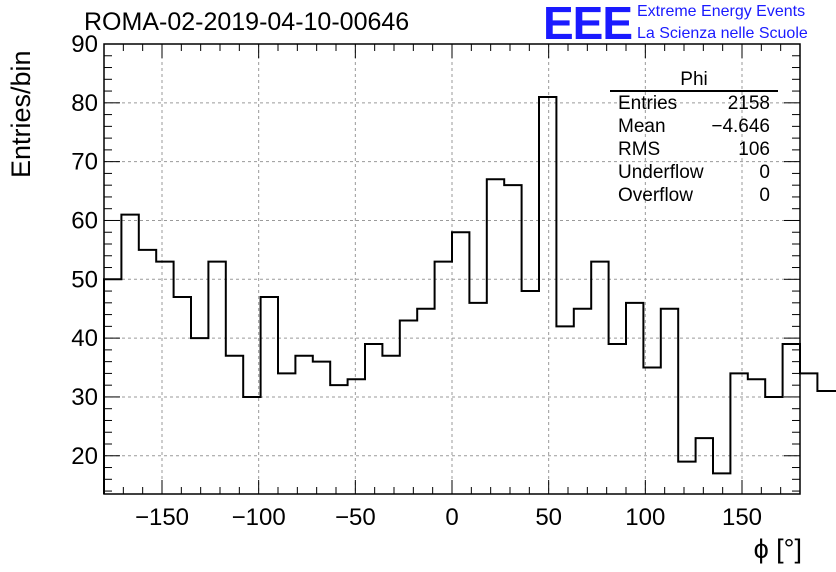 The height and width of the screenshot is (572, 836). Describe the element at coordinates (84, 220) in the screenshot. I see `y-tick-label: 60` at that location.